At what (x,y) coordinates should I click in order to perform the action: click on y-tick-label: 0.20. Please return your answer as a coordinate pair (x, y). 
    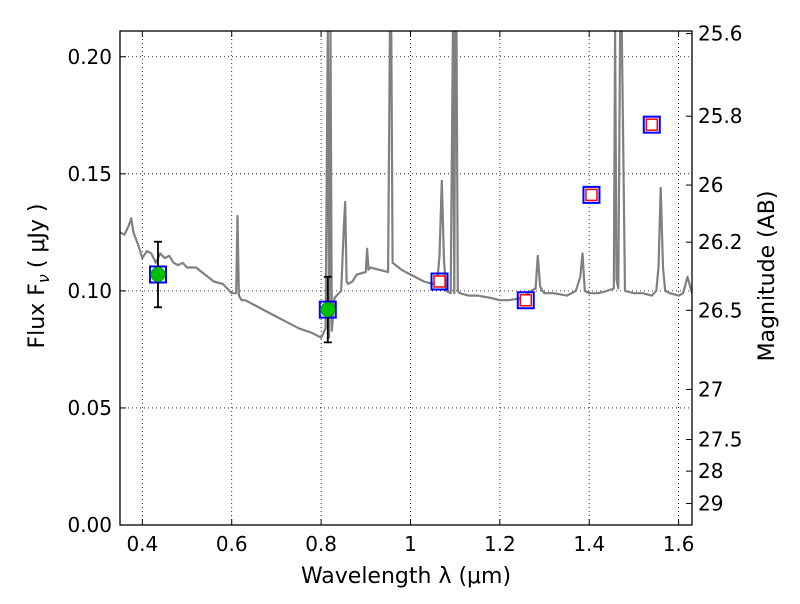
    Looking at the image, I should click on (89, 57).